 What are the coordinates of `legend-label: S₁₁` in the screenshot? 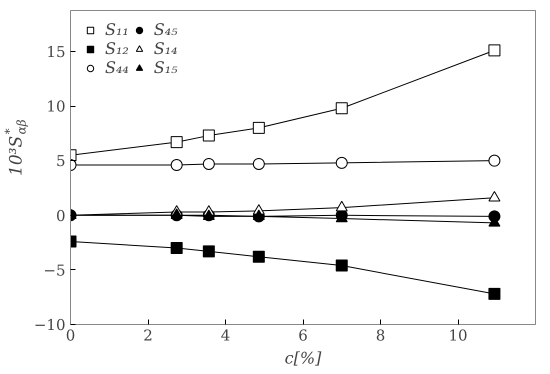 It's located at (117, 29).